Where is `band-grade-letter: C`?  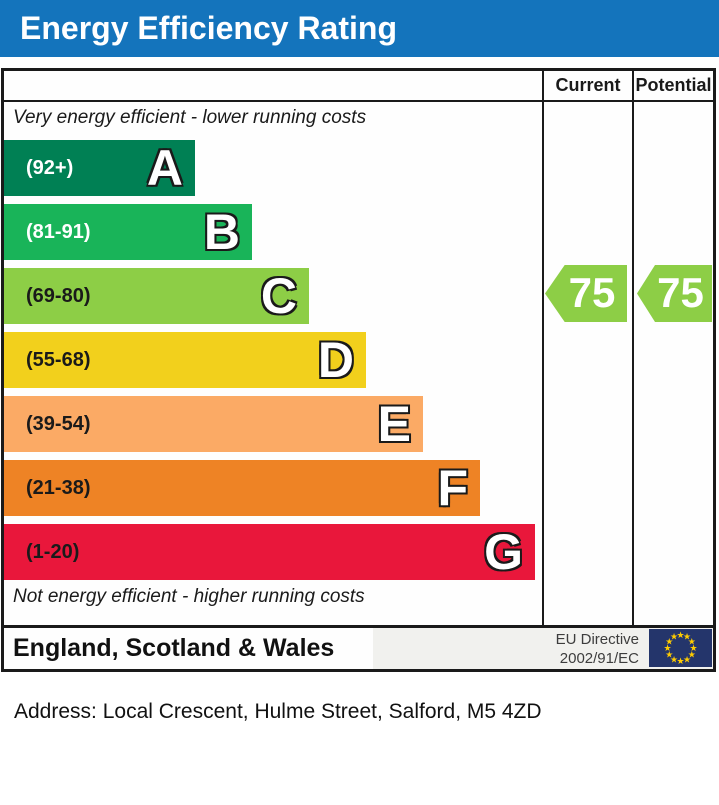 band-grade-letter: C is located at coordinates (279, 296).